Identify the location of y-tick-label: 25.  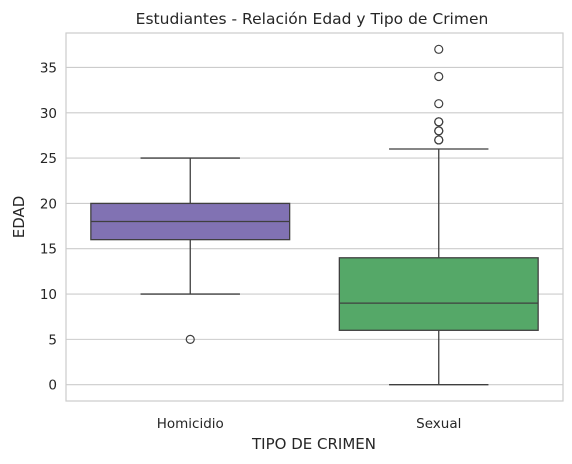
(48, 159).